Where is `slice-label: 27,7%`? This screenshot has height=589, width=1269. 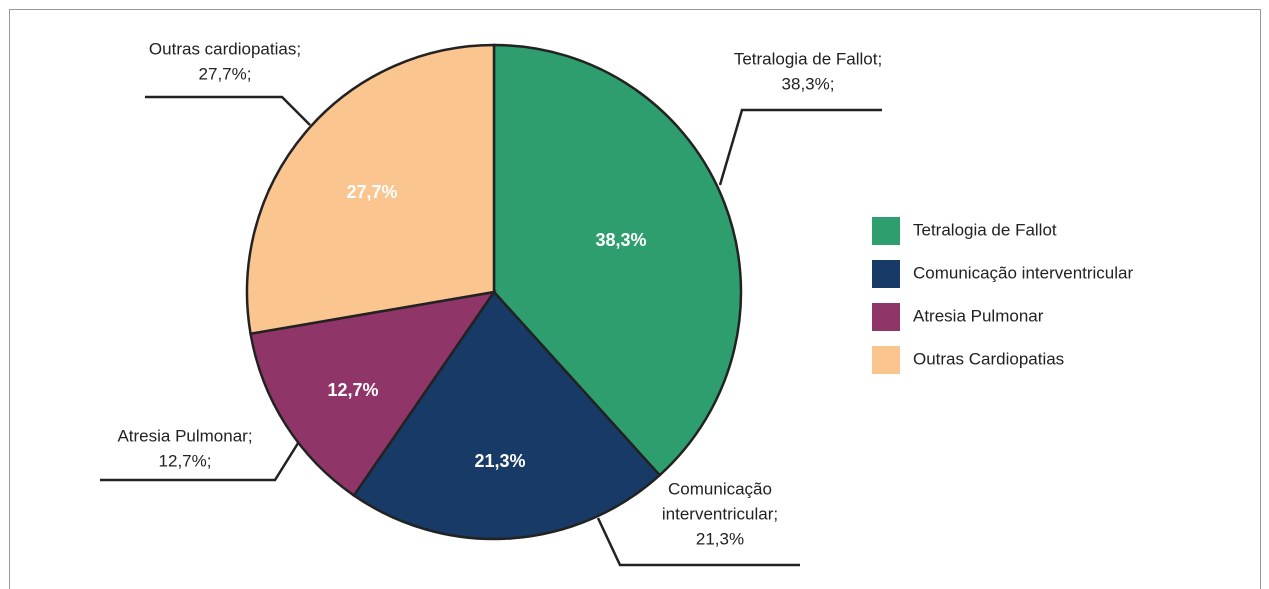 slice-label: 27,7% is located at coordinates (371, 192).